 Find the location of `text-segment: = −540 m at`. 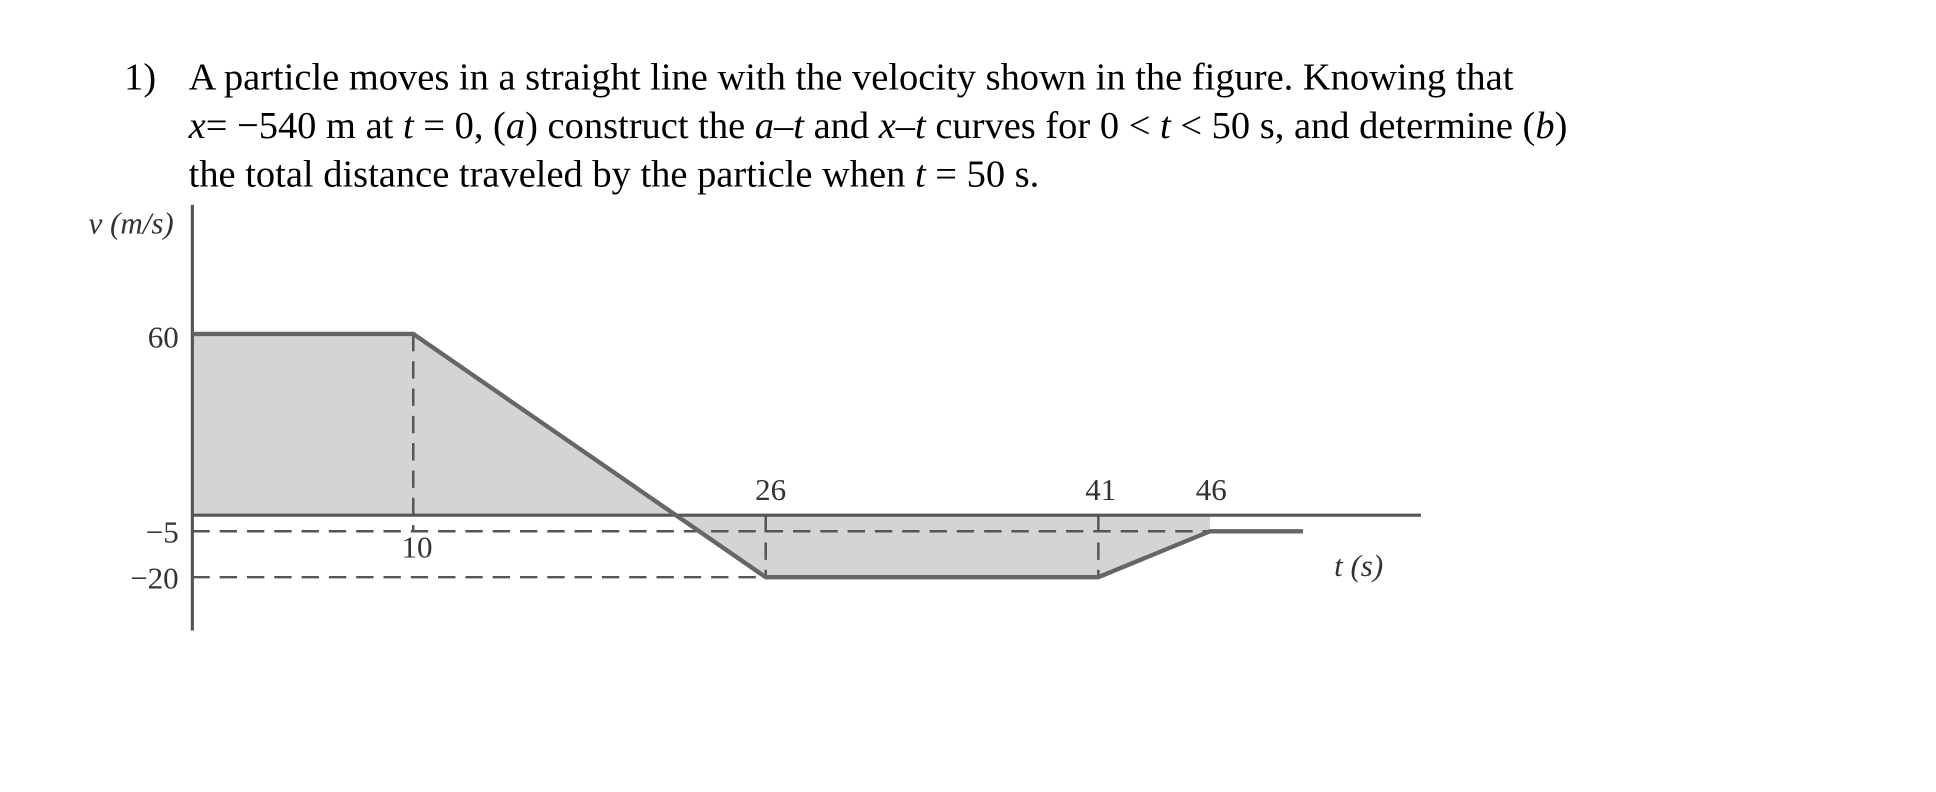

text-segment: = −540 m at is located at coordinates (304, 126).